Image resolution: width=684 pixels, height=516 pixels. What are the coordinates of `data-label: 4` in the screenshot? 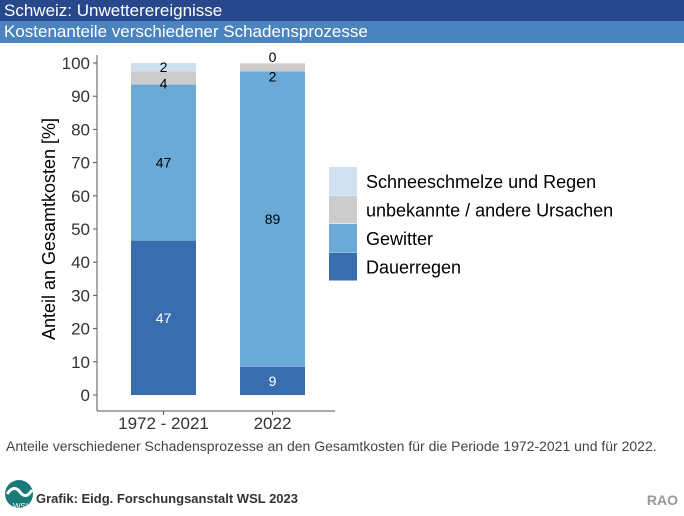 It's located at (164, 84).